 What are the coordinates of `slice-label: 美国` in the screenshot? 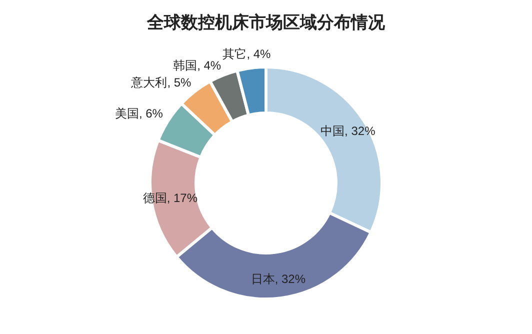 It's located at (126, 113).